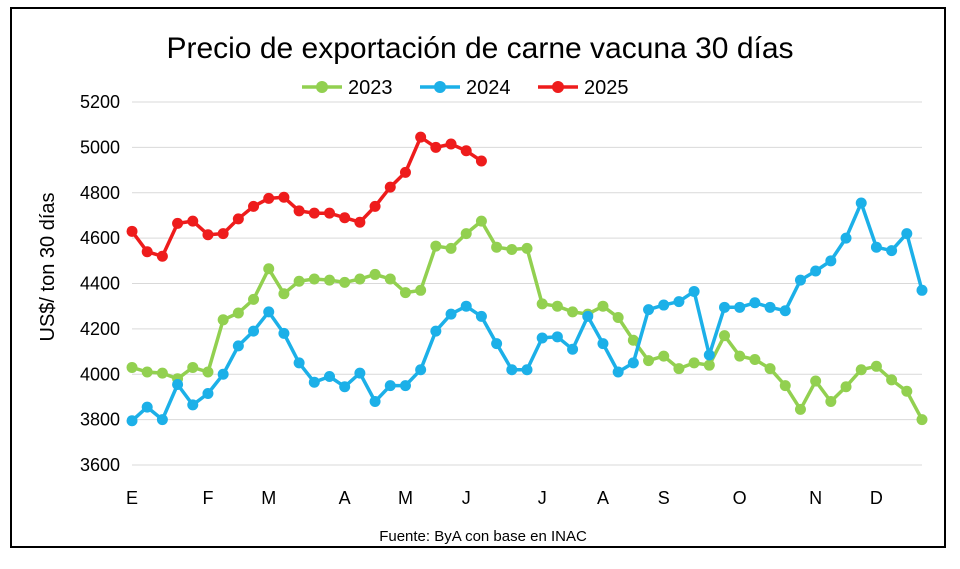 The image size is (960, 569). Describe the element at coordinates (132, 498) in the screenshot. I see `x-tick-label: E` at that location.